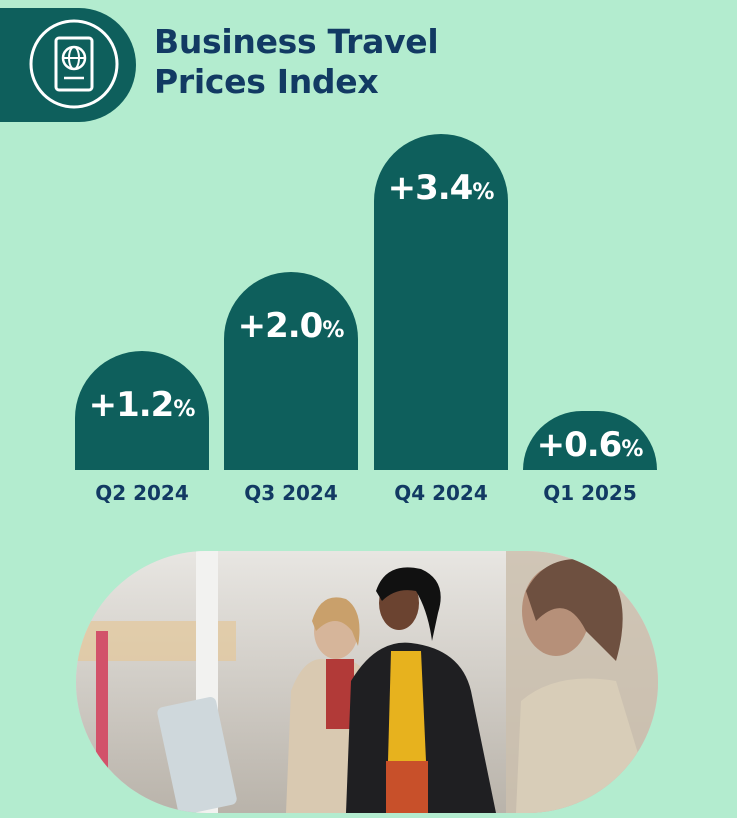 The height and width of the screenshot is (818, 737). What do you see at coordinates (266, 81) in the screenshot?
I see `title-line-2: Prices Index` at bounding box center [266, 81].